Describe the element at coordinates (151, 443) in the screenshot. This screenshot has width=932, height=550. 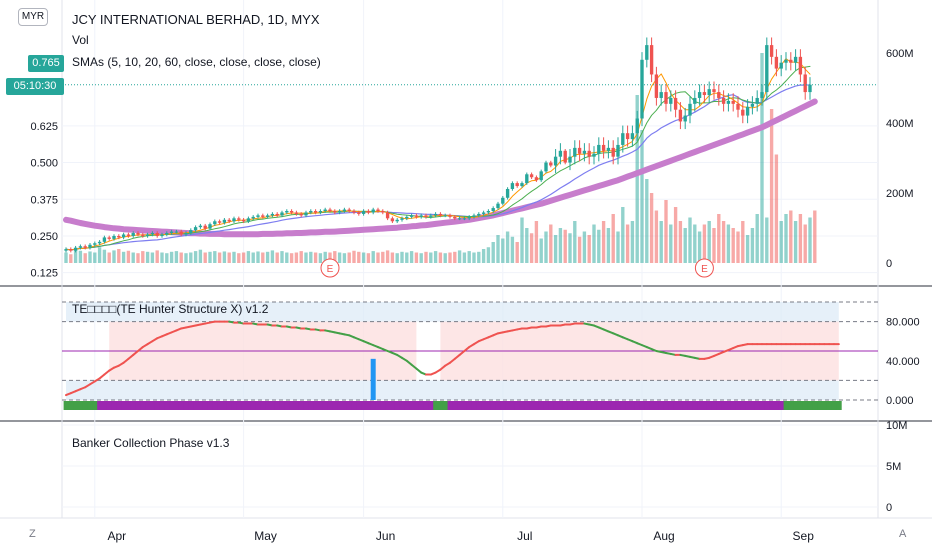
I see `banker-indicator-title: Banker Collection Phase v1.3` at that location.